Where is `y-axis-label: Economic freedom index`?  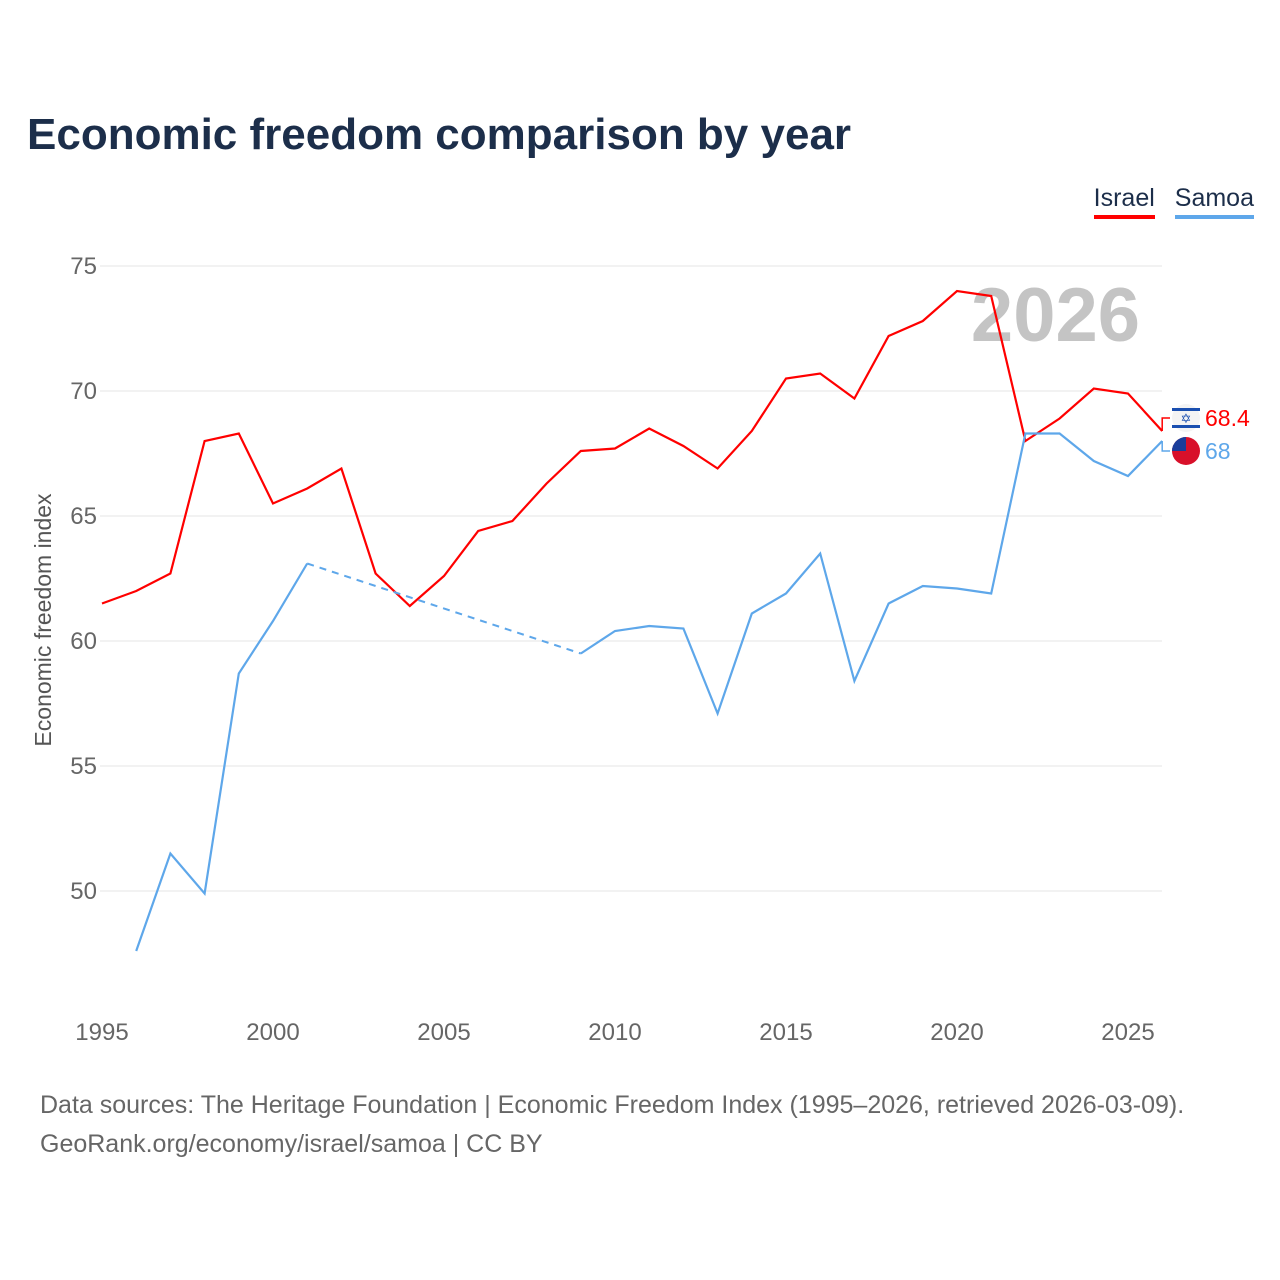 y-axis-label: Economic freedom index is located at coordinates (43, 620).